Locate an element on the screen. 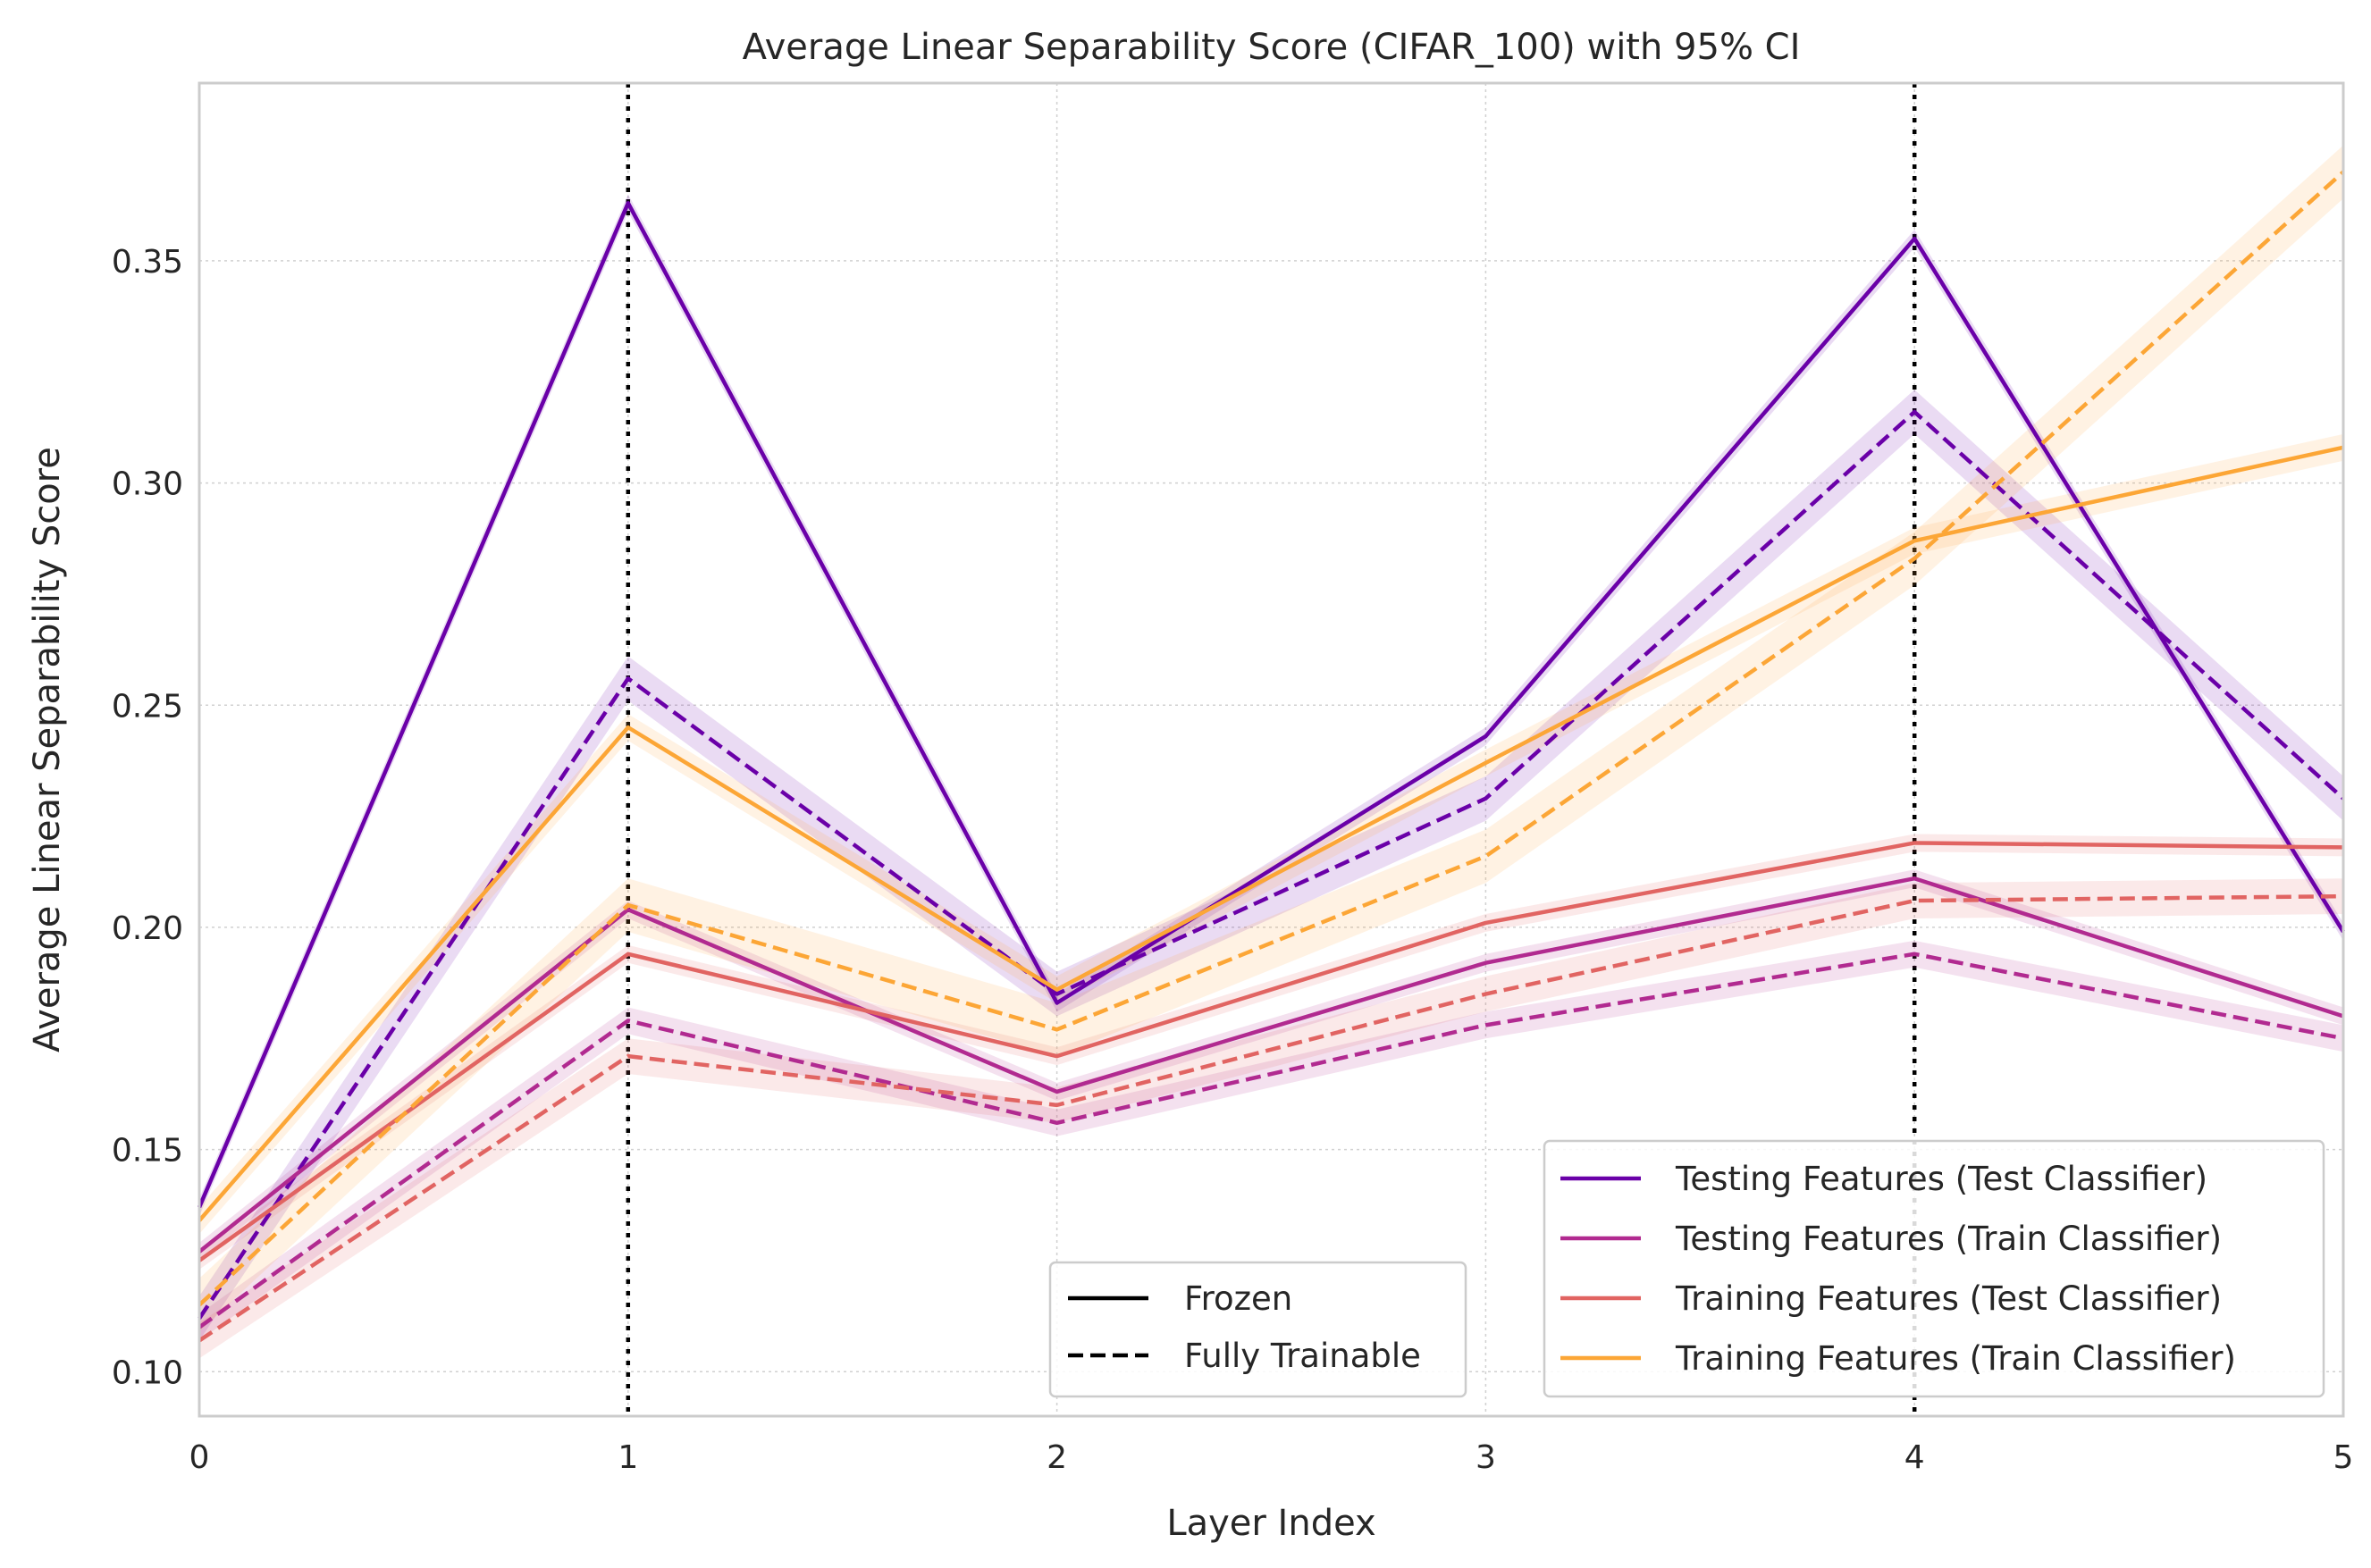 This screenshot has height=1568, width=2371. legend-series-box is located at coordinates (1934, 1268).